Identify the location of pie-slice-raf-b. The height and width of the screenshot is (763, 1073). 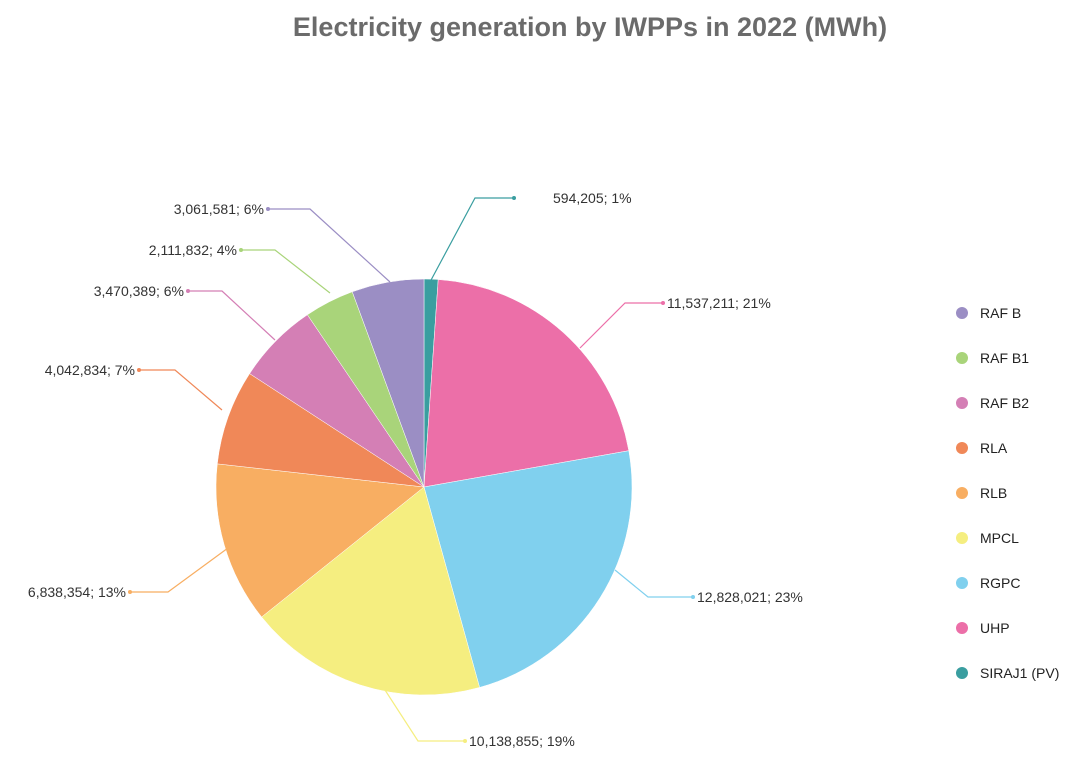
(388, 383).